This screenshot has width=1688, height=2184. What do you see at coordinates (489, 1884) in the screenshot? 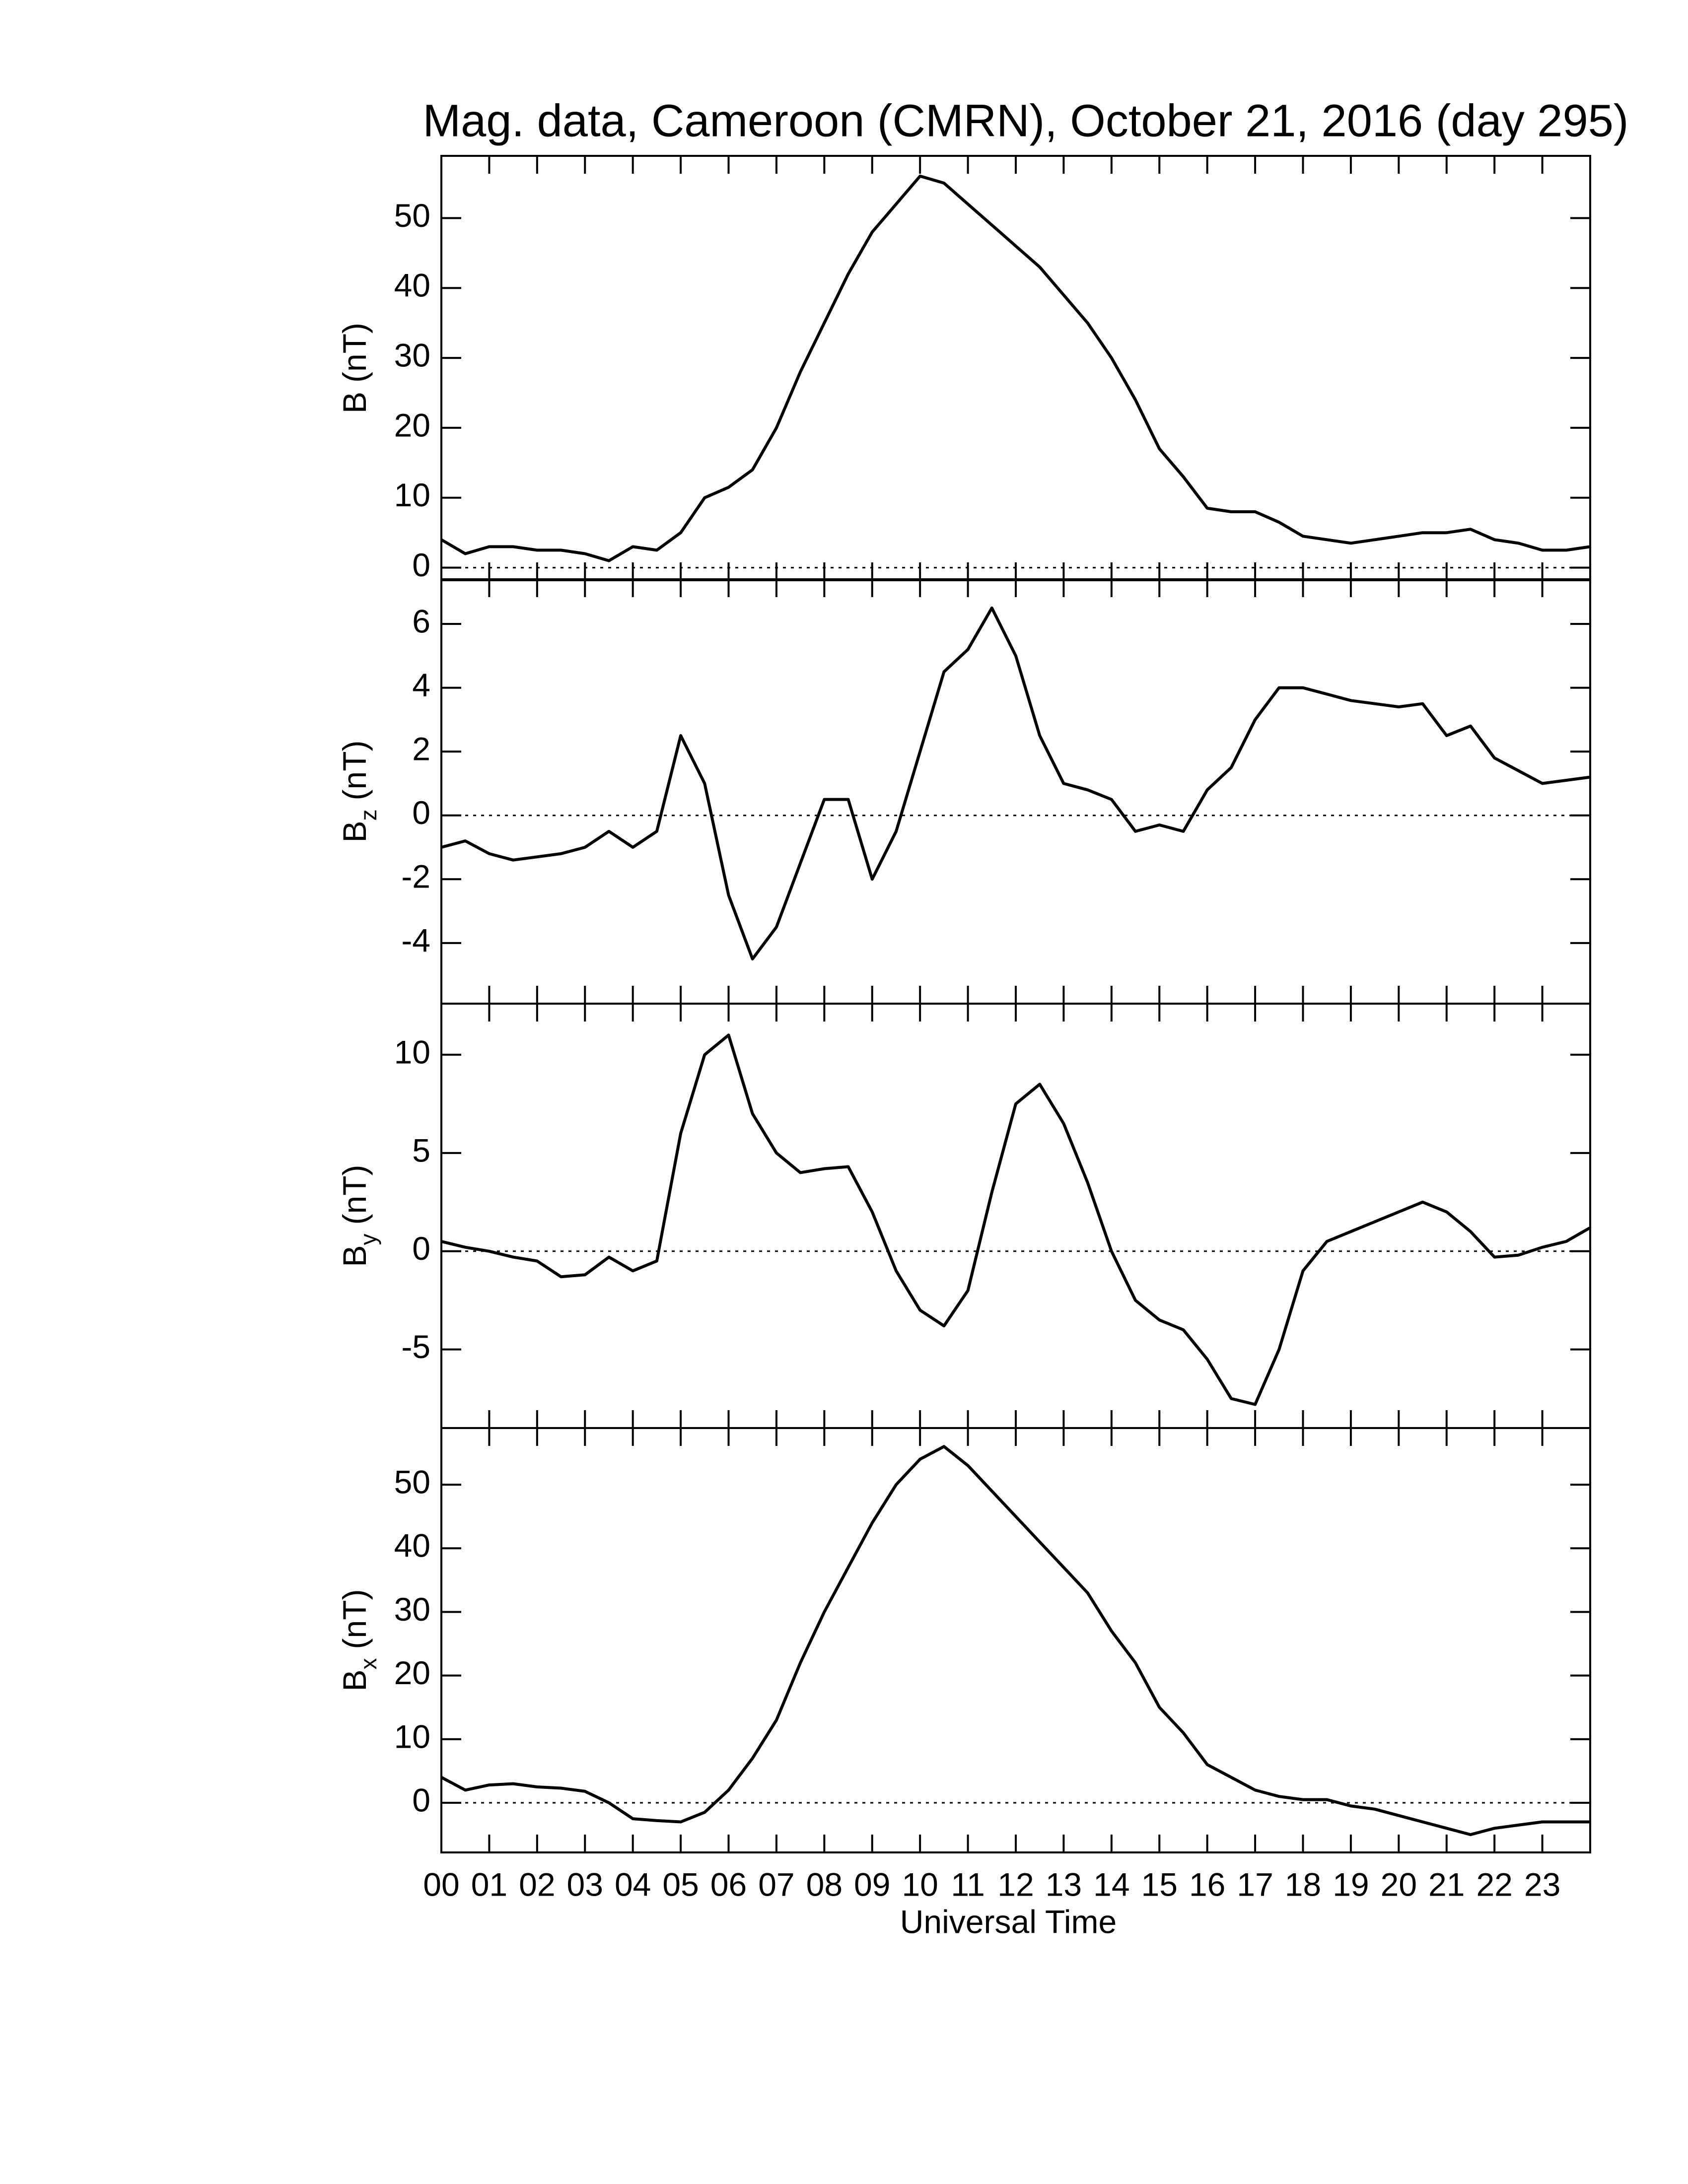
I see `x-tick-label: 01` at bounding box center [489, 1884].